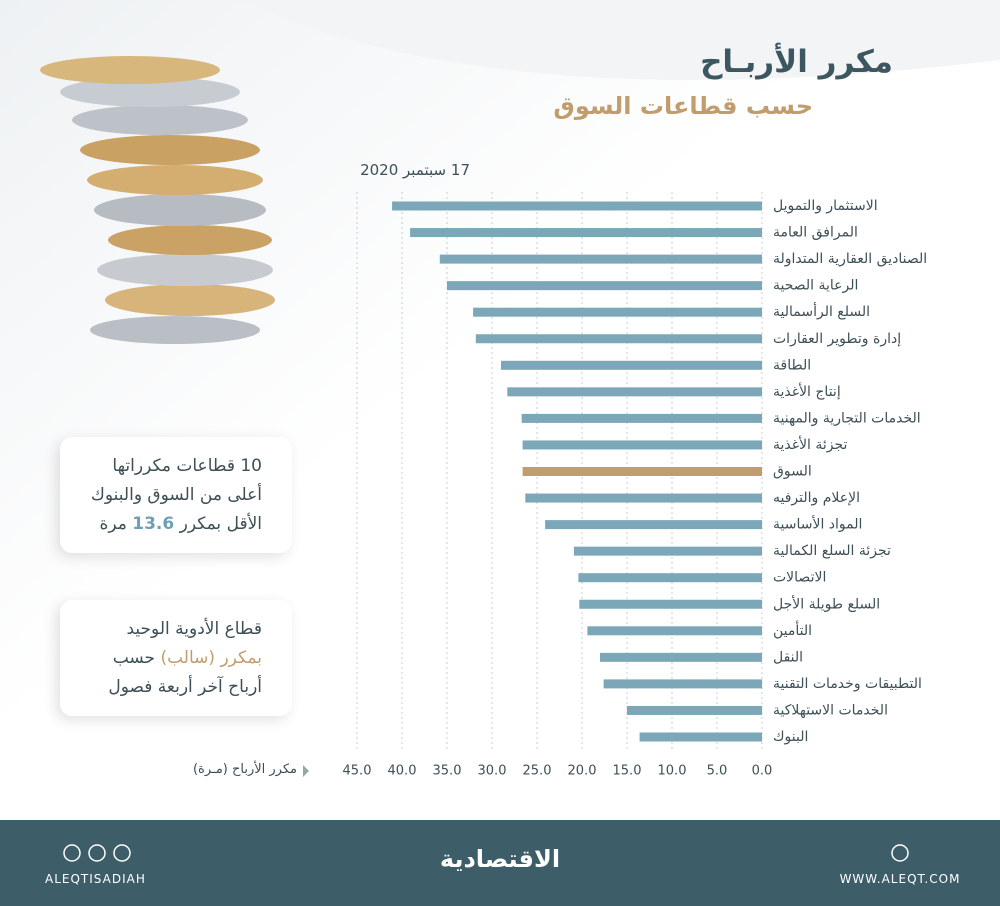 The width and height of the screenshot is (1000, 906). What do you see at coordinates (244, 769) in the screenshot?
I see `x-axis-title: مكرر الأرباح (مـرة)` at bounding box center [244, 769].